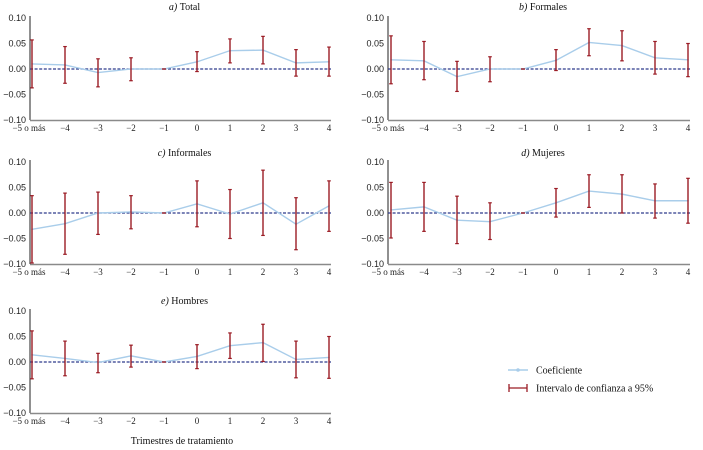 The width and height of the screenshot is (703, 450). Describe the element at coordinates (185, 153) in the screenshot. I see `panel-title: c) Informales` at that location.